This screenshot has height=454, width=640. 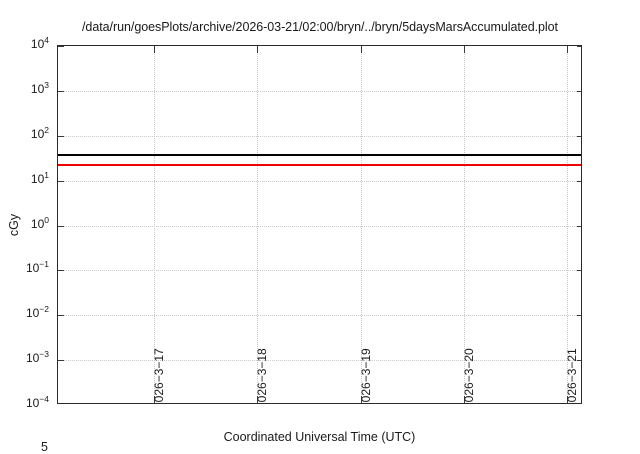 What do you see at coordinates (46, 40) in the screenshot?
I see `y-tick-label-exponent: 4` at bounding box center [46, 40].